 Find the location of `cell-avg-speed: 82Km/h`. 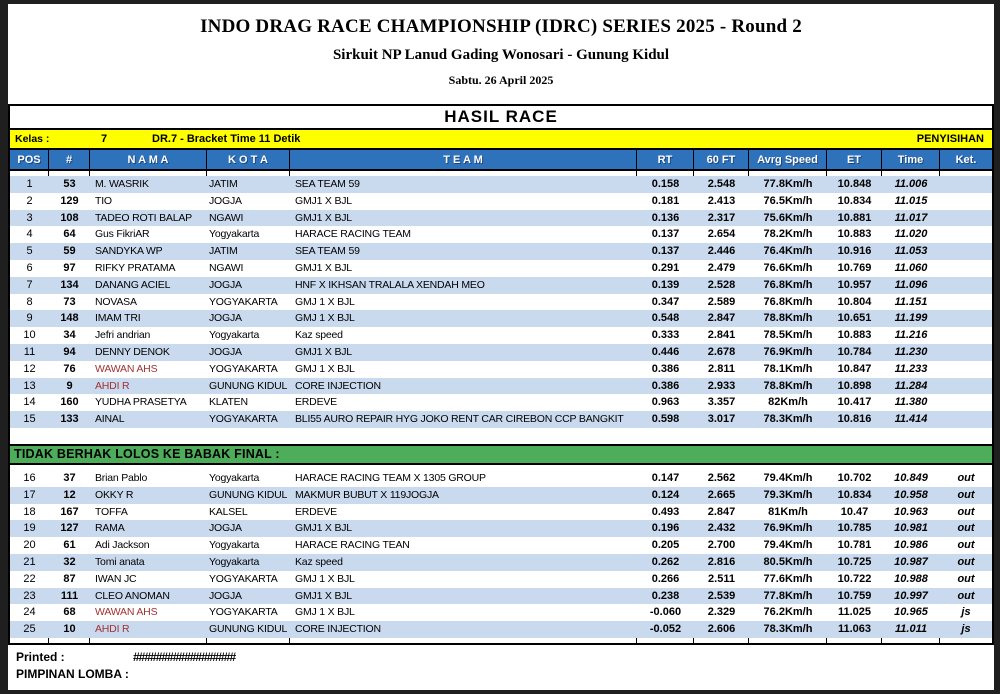

cell-avg-speed: 82Km/h is located at coordinates (788, 402).